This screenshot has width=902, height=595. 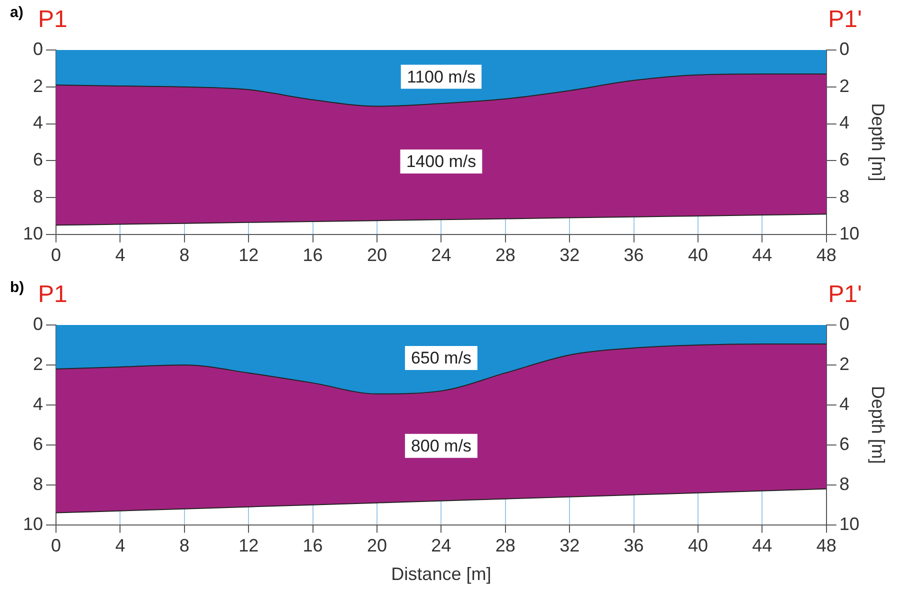 I want to click on series-label: 800 m/s, so click(x=441, y=446).